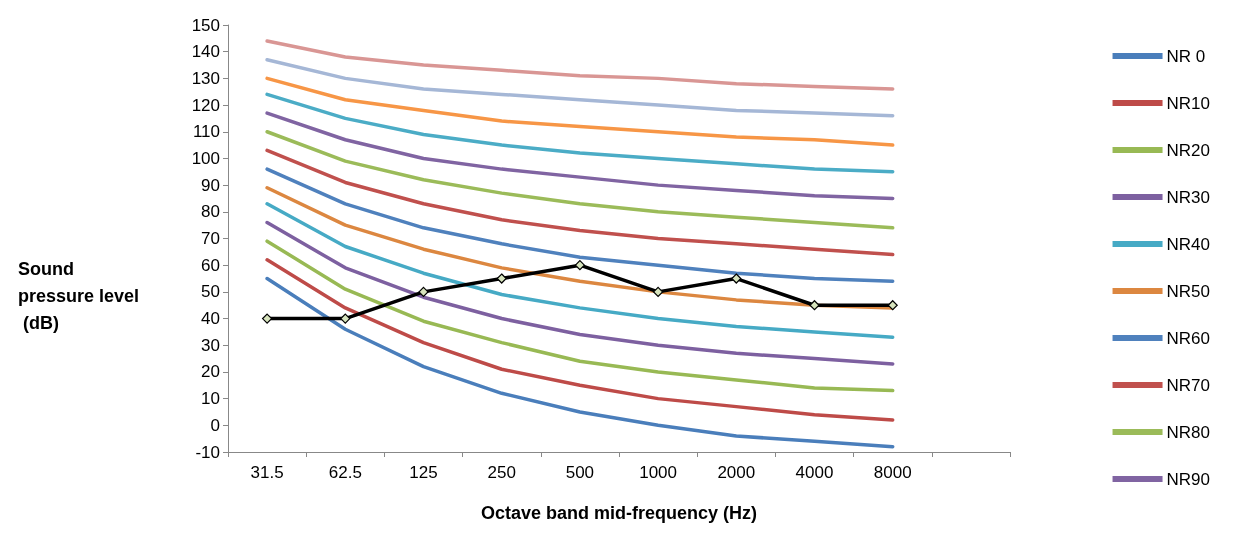  What do you see at coordinates (1186, 56) in the screenshot?
I see `legend-label: NR 0` at bounding box center [1186, 56].